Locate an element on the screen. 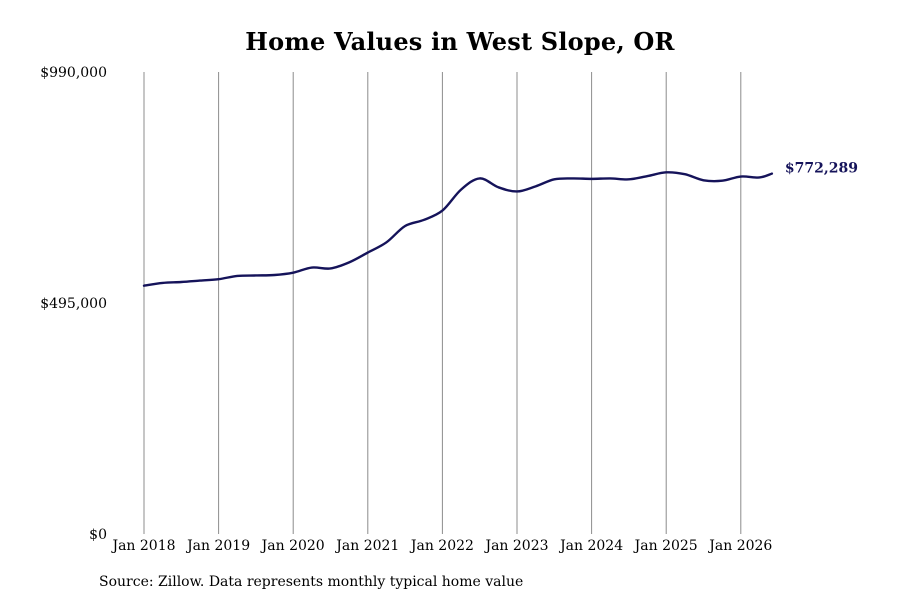 This screenshot has width=900, height=600. x-tick-label: Jan 2023 is located at coordinates (515, 546).